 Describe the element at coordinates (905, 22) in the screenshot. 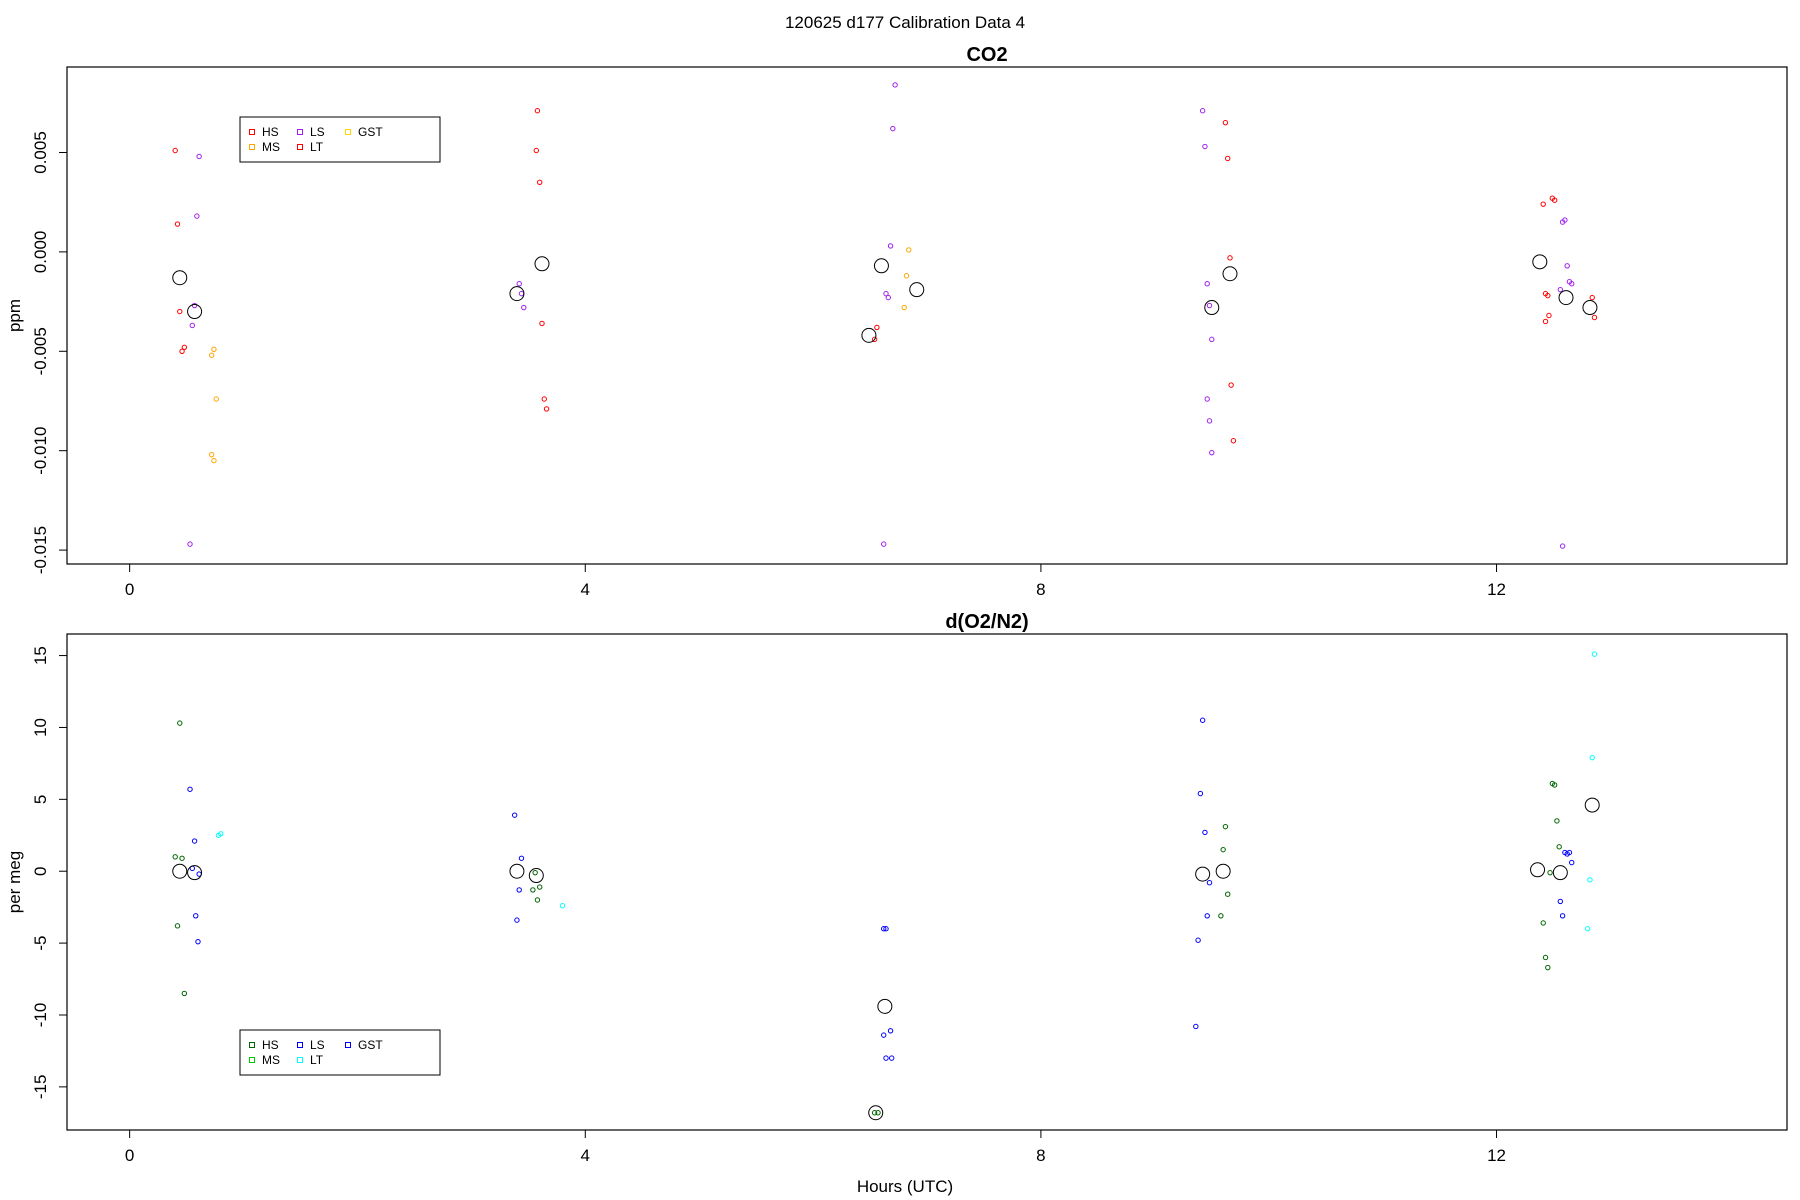

I see `figure-title: 120625 d177 Calibration Data 4` at that location.